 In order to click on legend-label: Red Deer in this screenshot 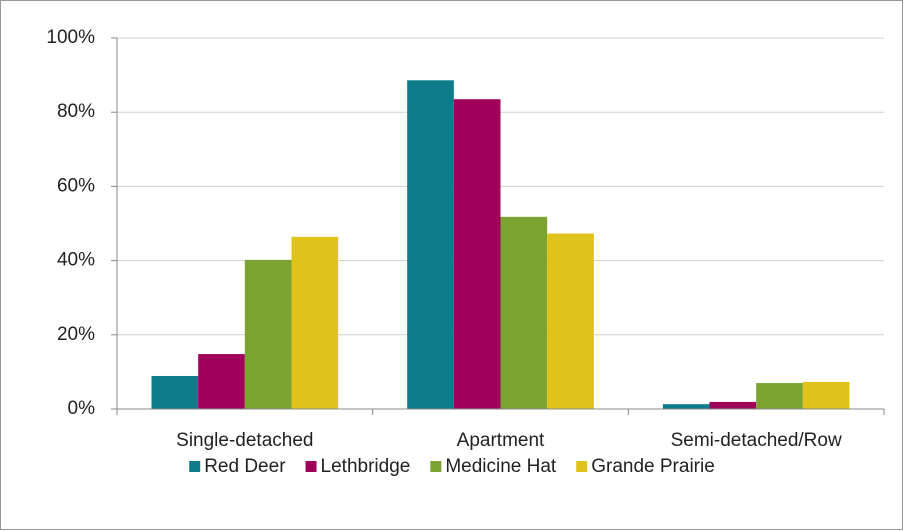, I will do `click(245, 466)`.